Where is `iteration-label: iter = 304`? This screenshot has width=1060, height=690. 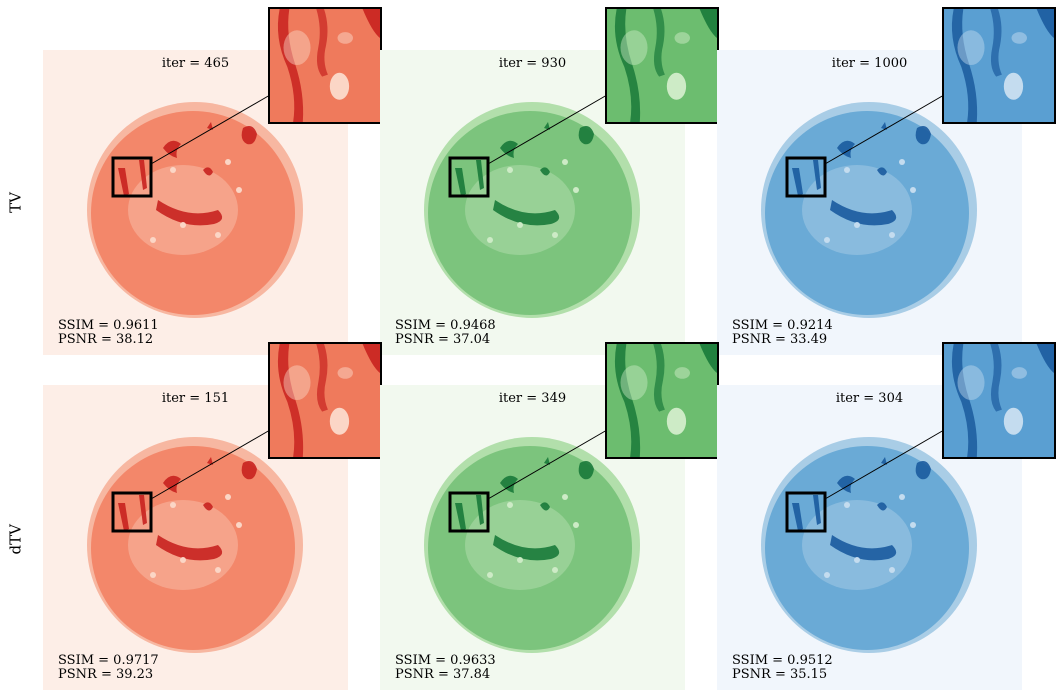 iteration-label: iter = 304 is located at coordinates (869, 398).